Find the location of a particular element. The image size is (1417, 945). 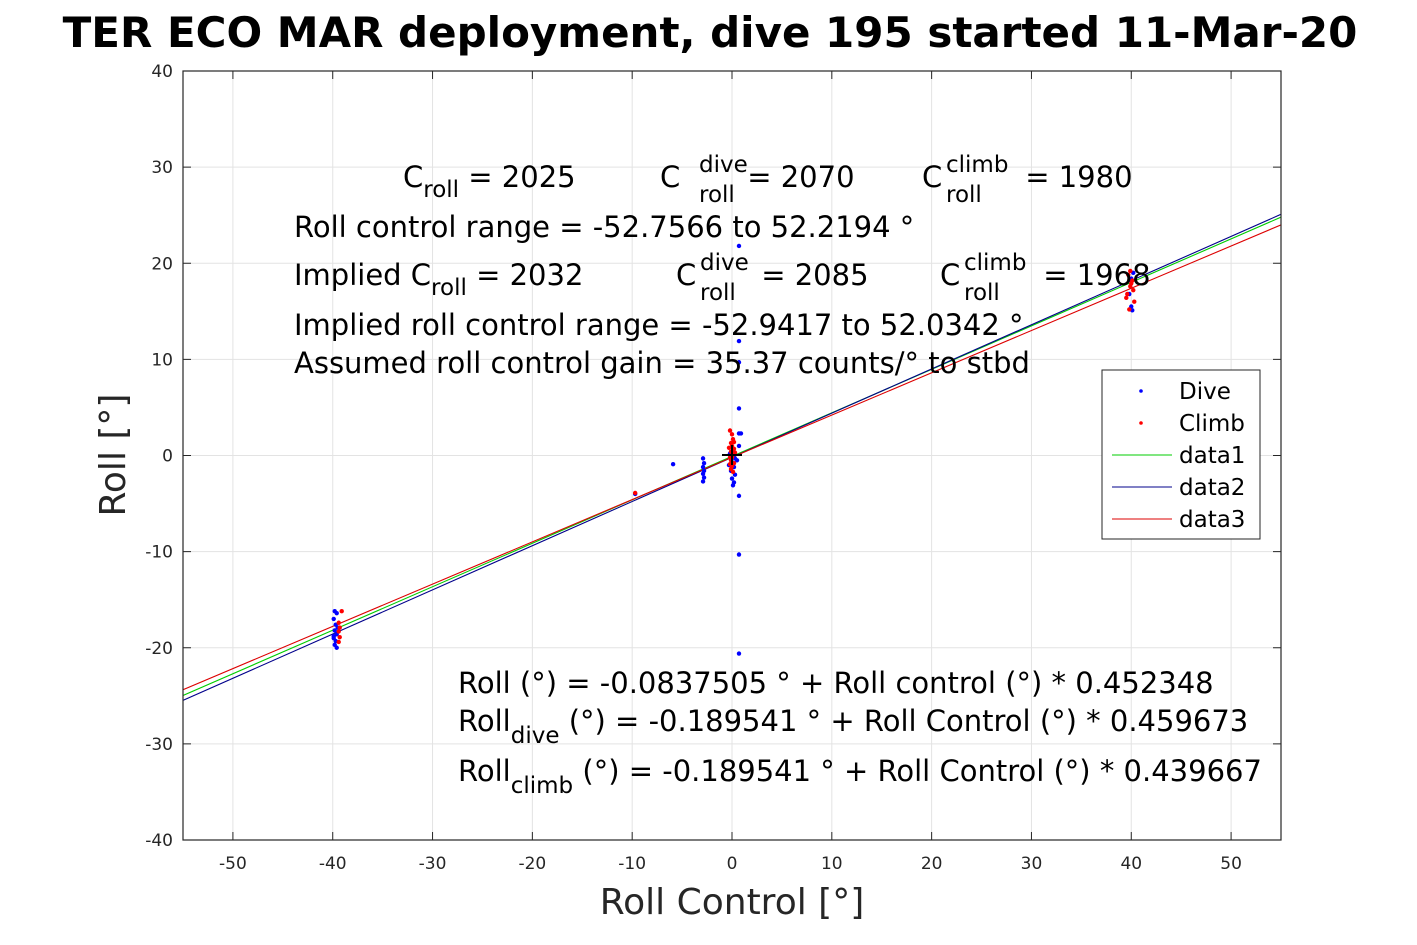

legend-marker-dive is located at coordinates (1141, 391).